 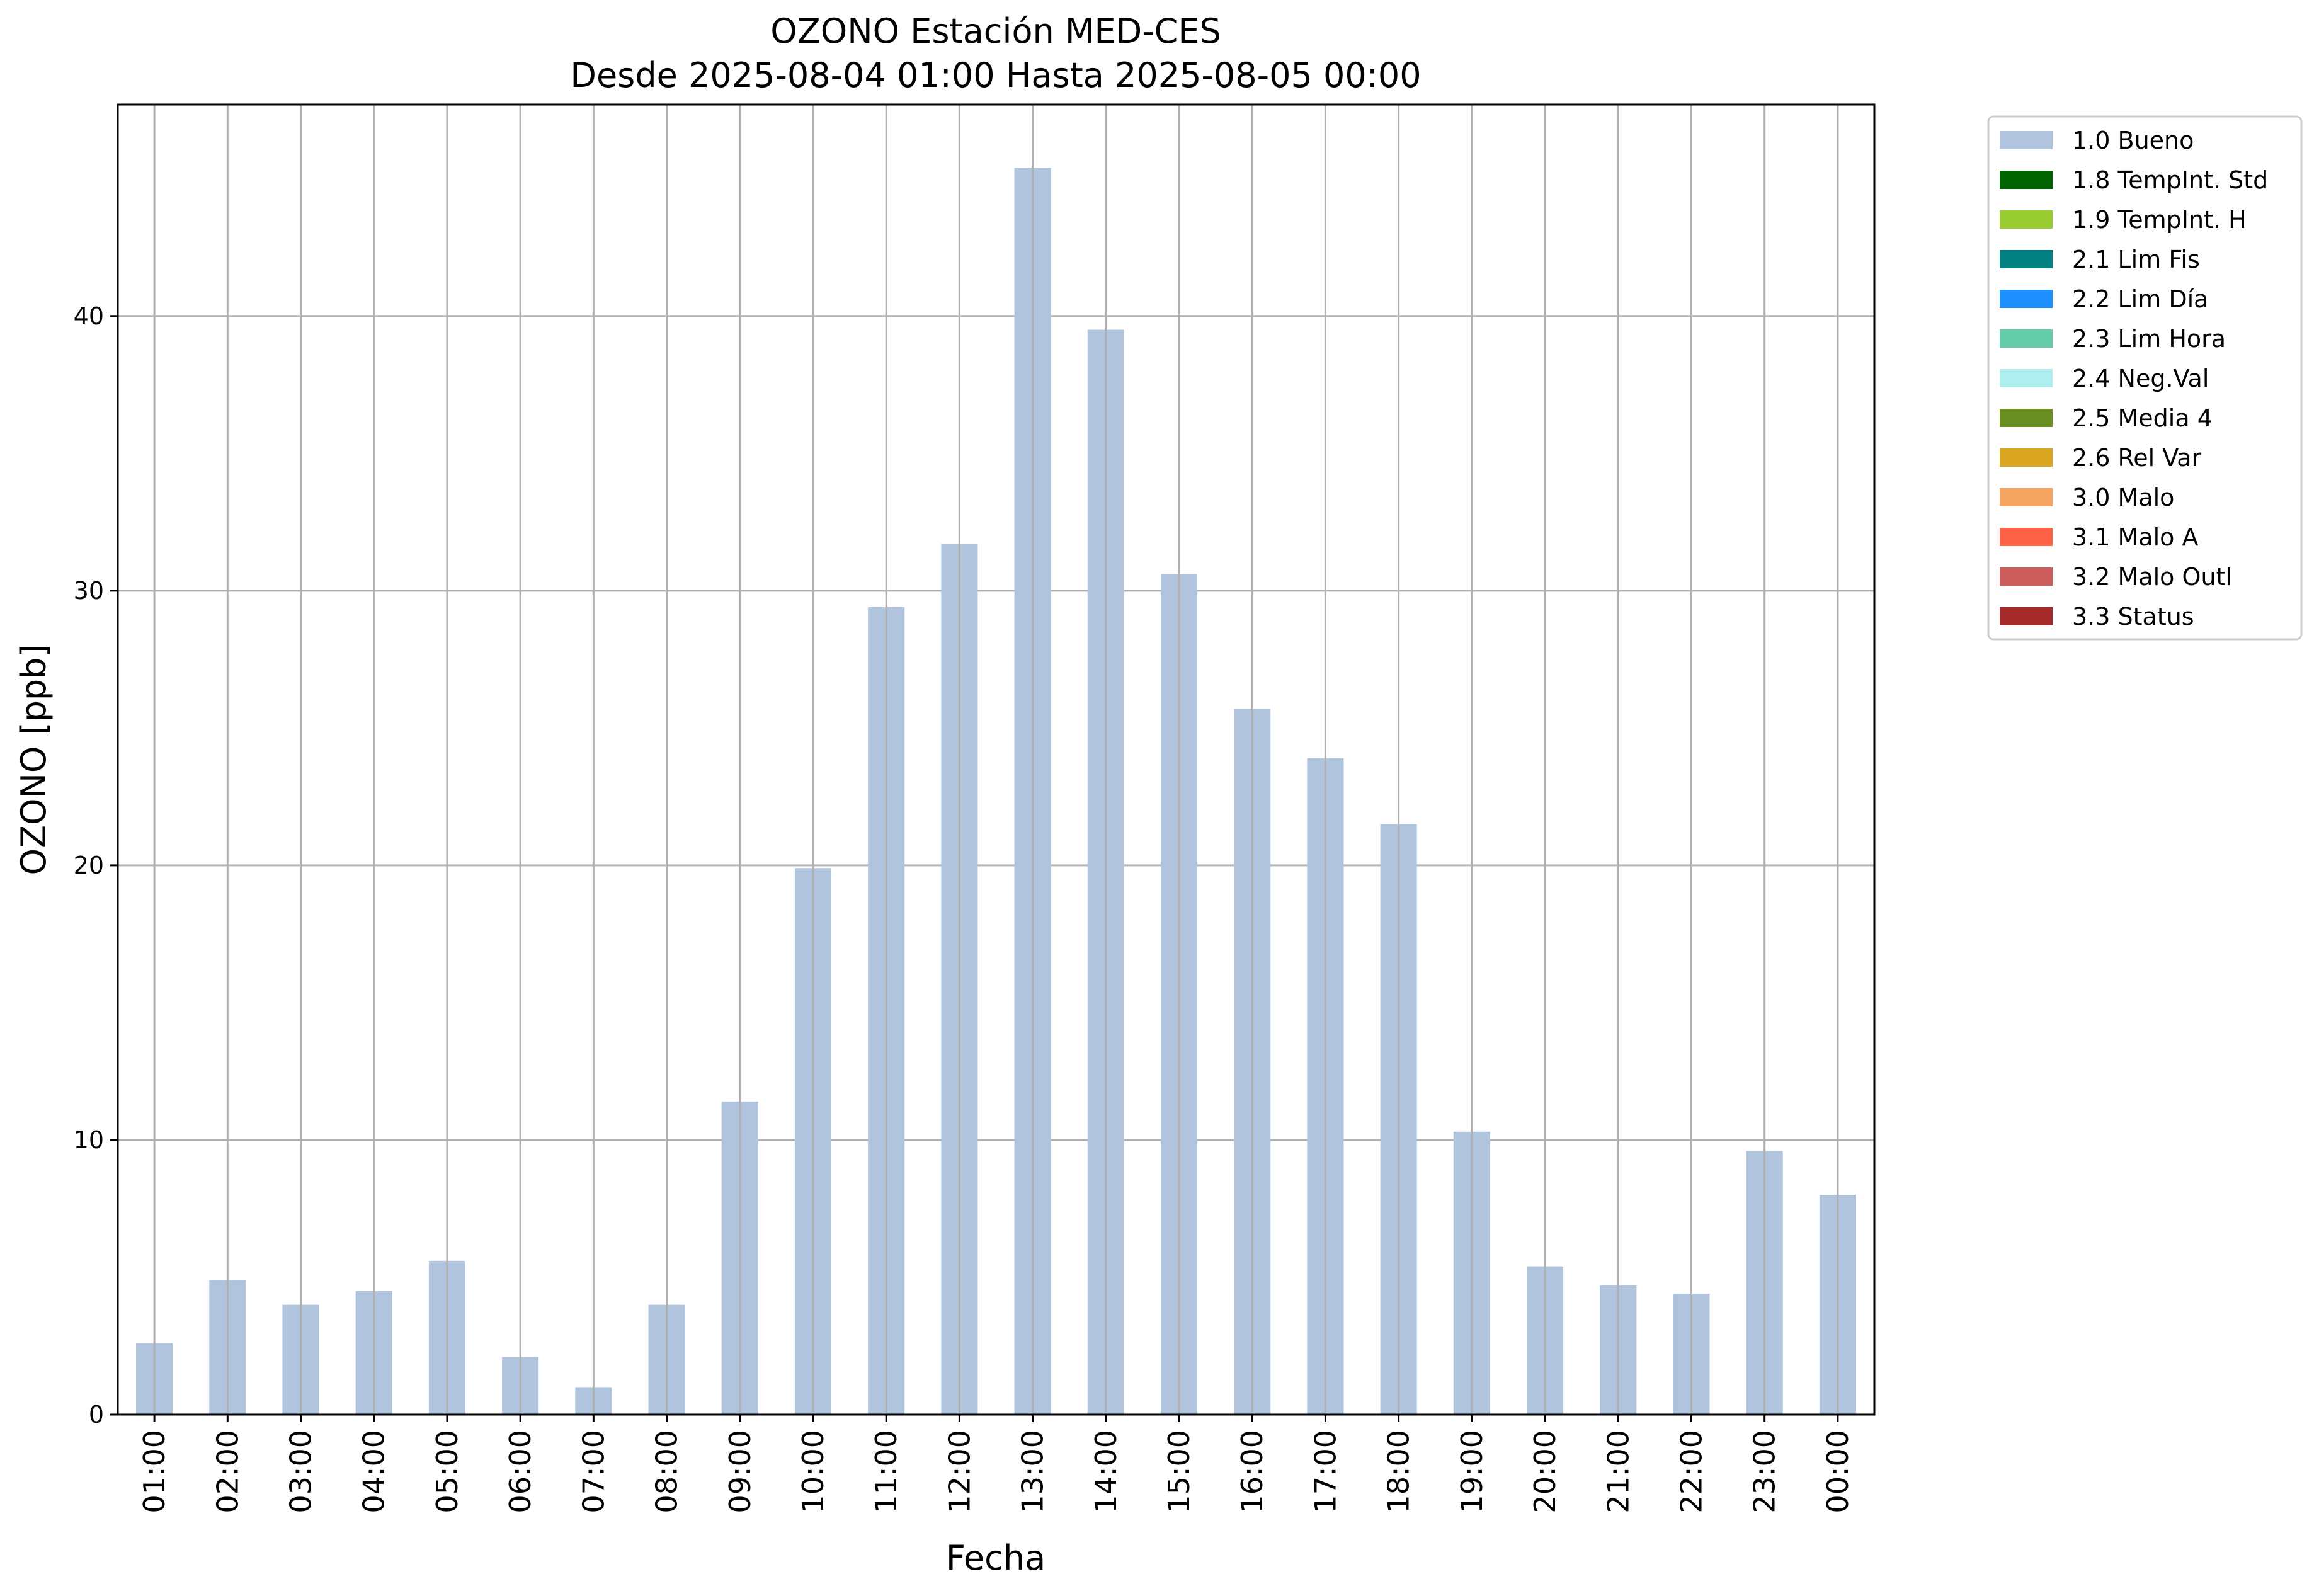 What do you see at coordinates (2152, 577) in the screenshot?
I see `legend-label: 3.2 Malo Outl` at bounding box center [2152, 577].